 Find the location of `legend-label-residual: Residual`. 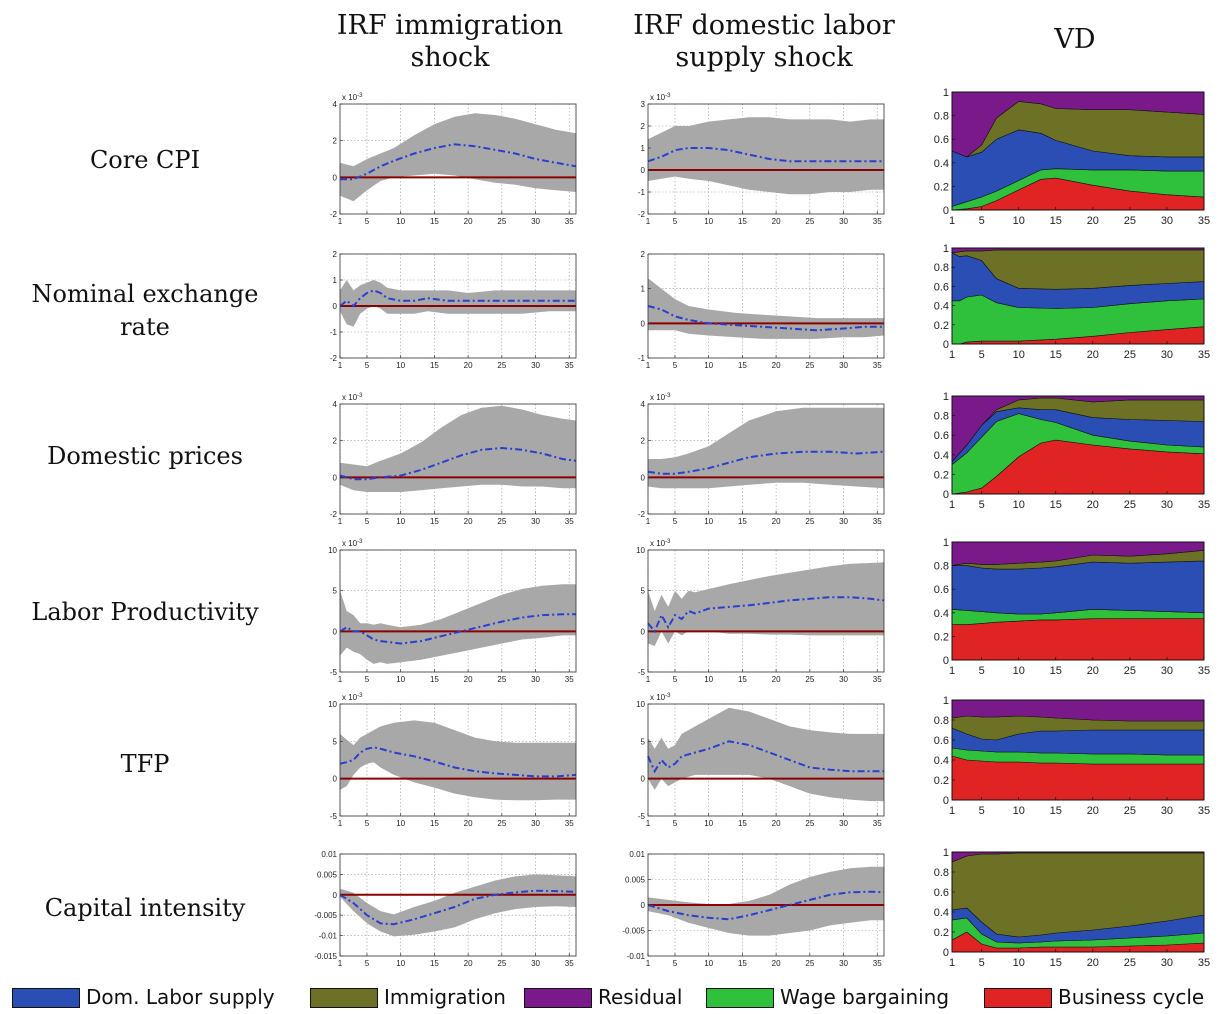

legend-label-residual: Residual is located at coordinates (640, 997).